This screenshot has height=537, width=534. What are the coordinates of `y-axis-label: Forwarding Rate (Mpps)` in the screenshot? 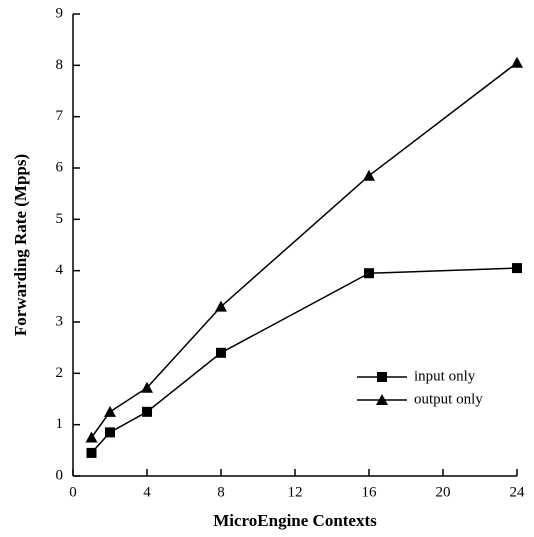 It's located at (20, 245).